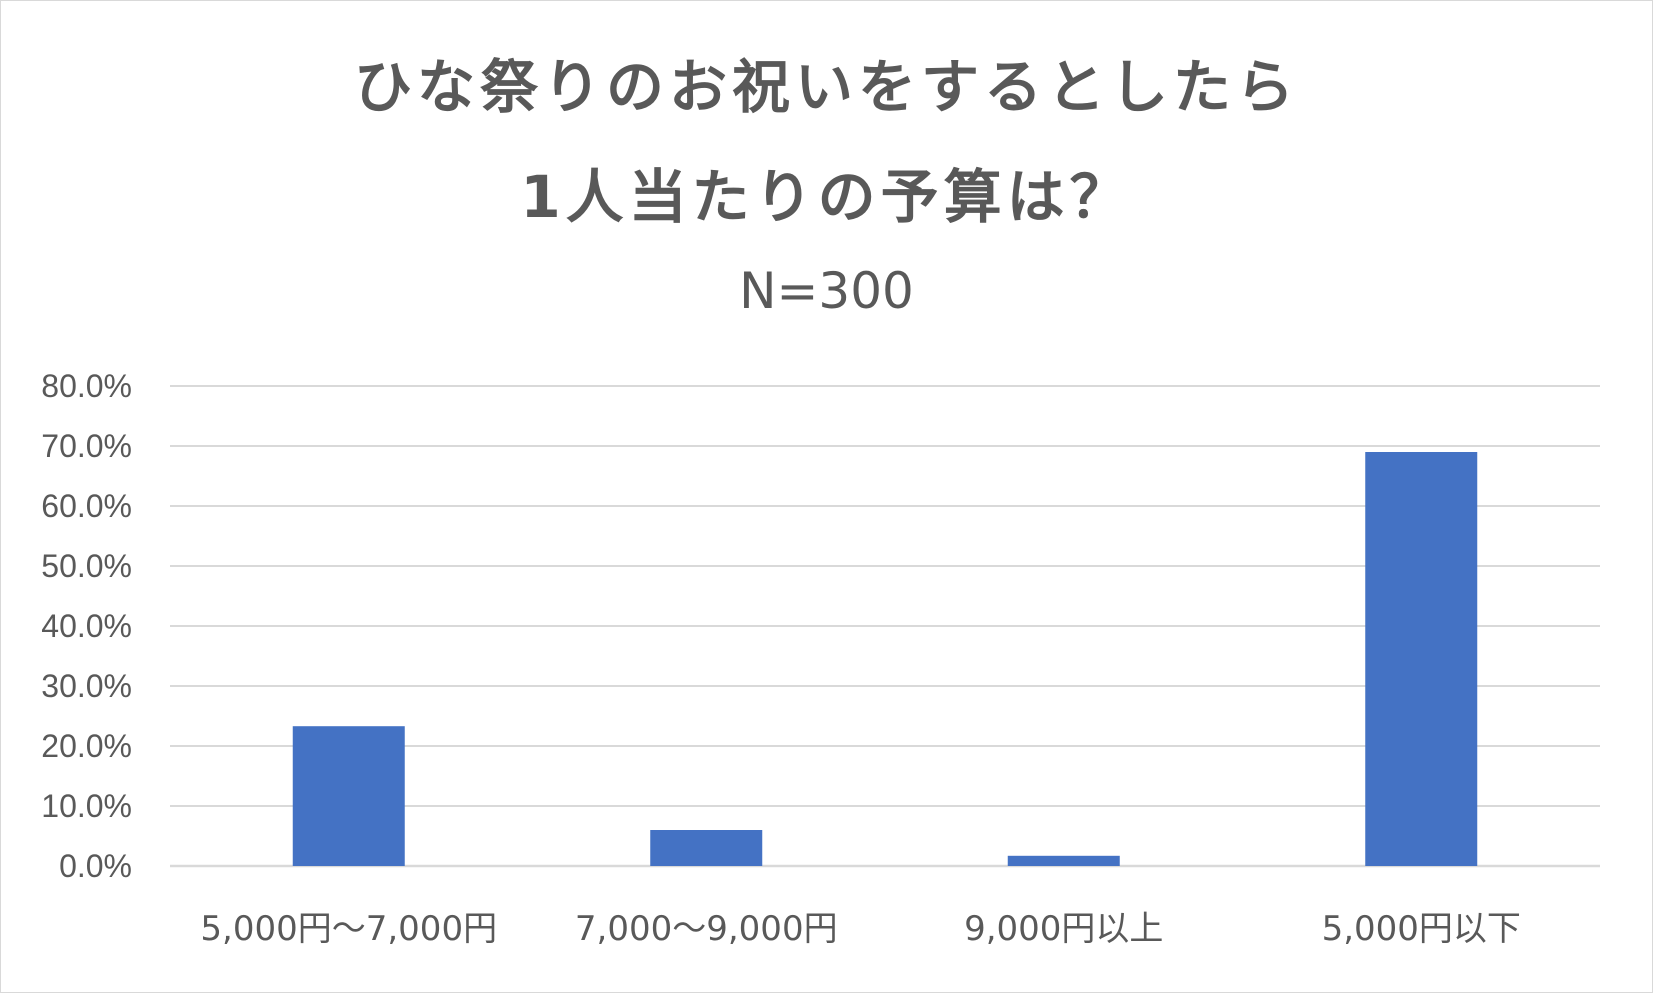 The image size is (1653, 993). I want to click on y-tick-label: 50.0%, so click(86, 566).